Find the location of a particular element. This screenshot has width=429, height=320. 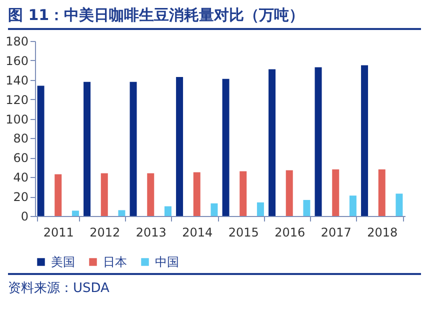

y-tick-label: 140 is located at coordinates (17, 80).